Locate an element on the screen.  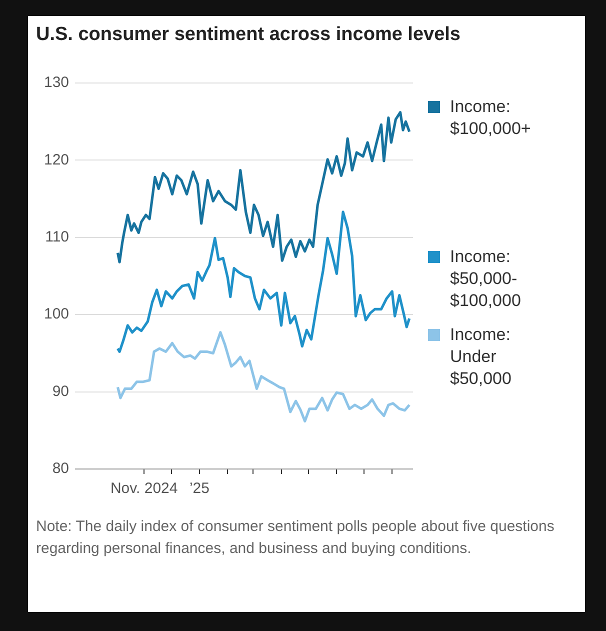
text: Note: The daily index of consumer sentiment polls people about five questions regarding personal finances, and business and buying conditions. is located at coordinates (296, 538).